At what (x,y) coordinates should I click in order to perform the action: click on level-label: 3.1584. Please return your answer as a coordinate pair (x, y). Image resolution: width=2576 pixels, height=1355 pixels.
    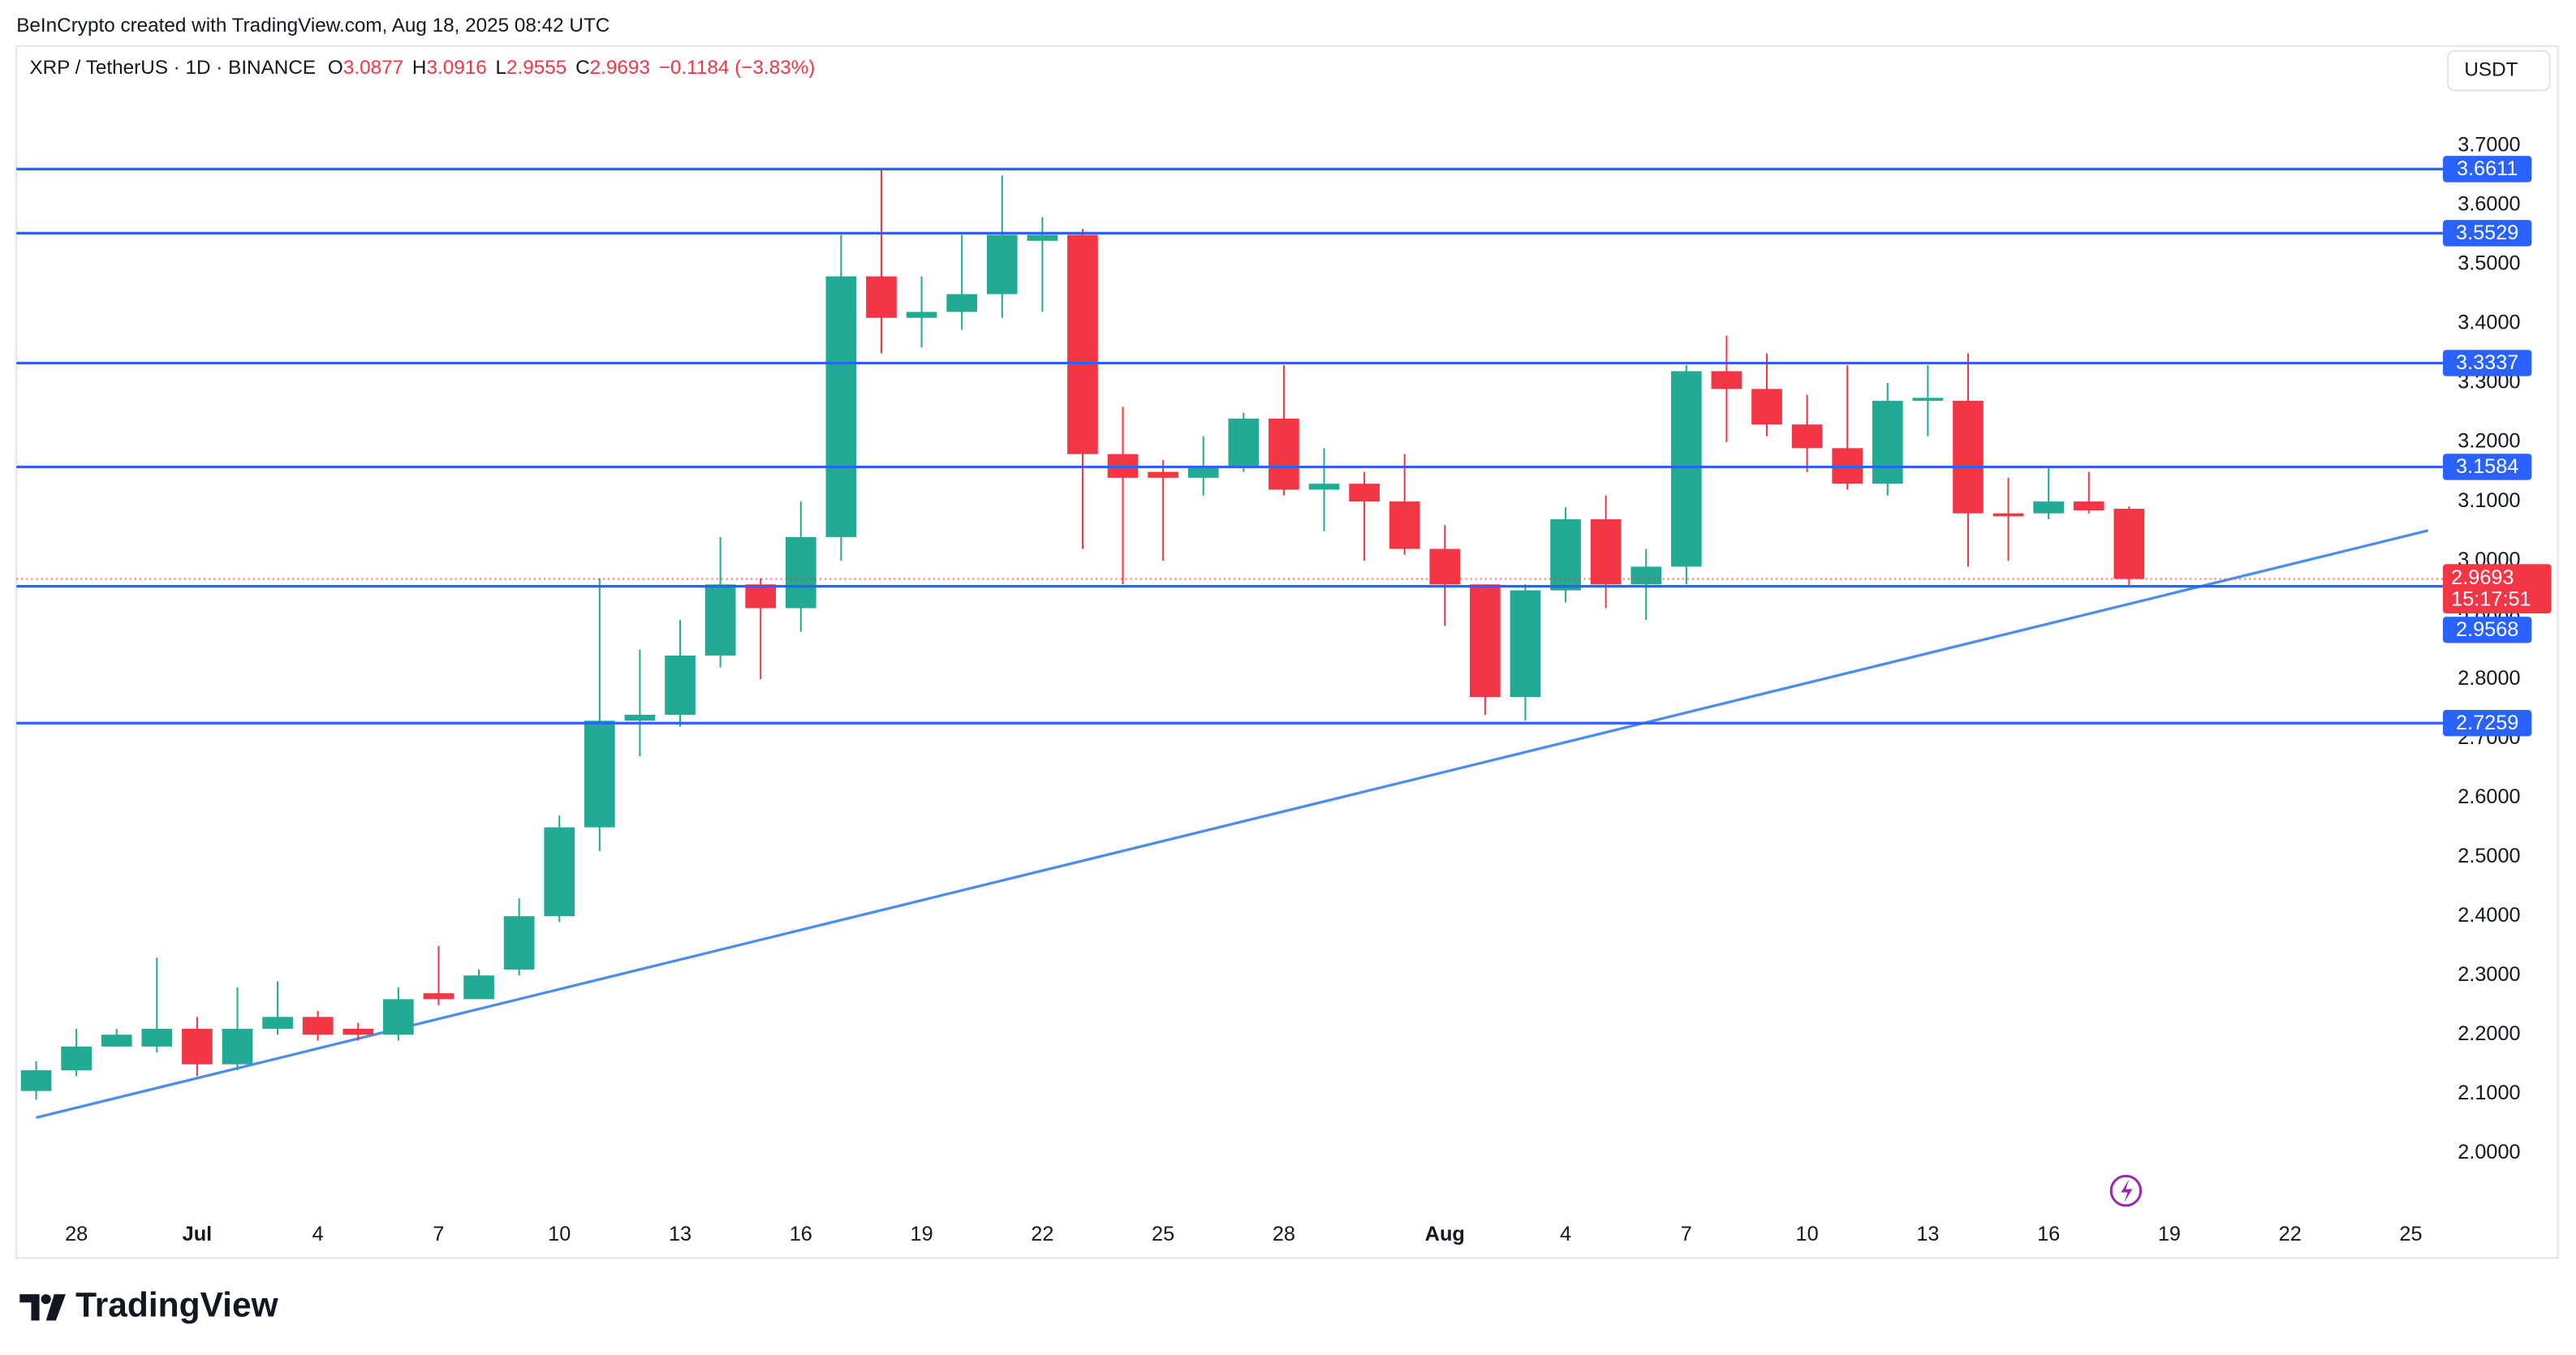
    Looking at the image, I should click on (2487, 466).